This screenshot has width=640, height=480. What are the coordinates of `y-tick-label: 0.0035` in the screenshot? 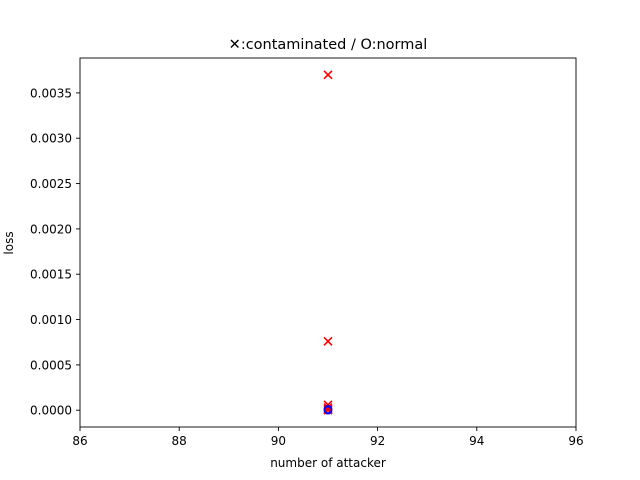 It's located at (51, 93).